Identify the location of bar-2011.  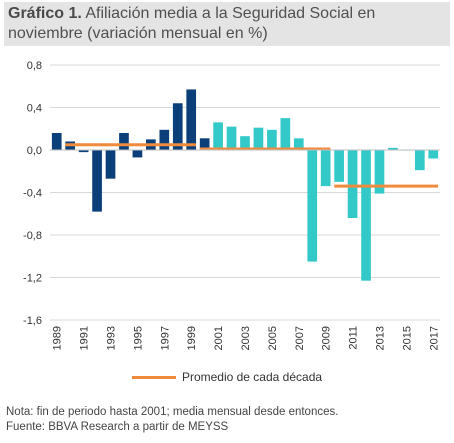
(352, 184).